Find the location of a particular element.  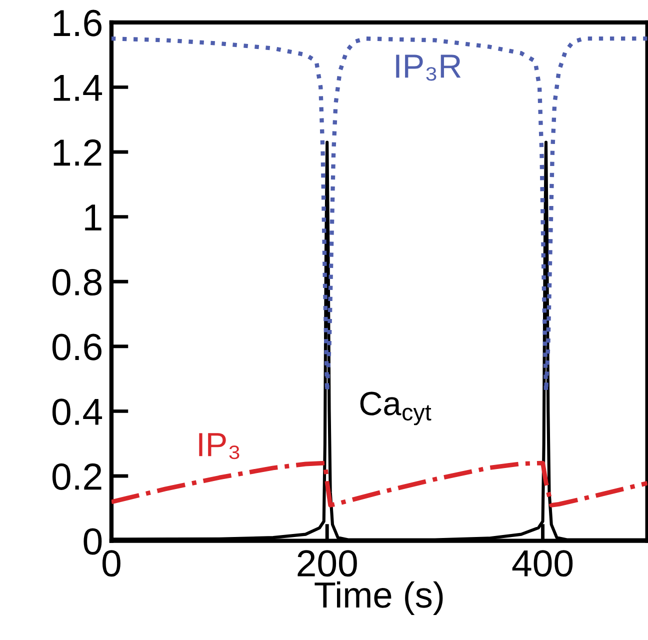

line-series is located at coordinates (379, 484).